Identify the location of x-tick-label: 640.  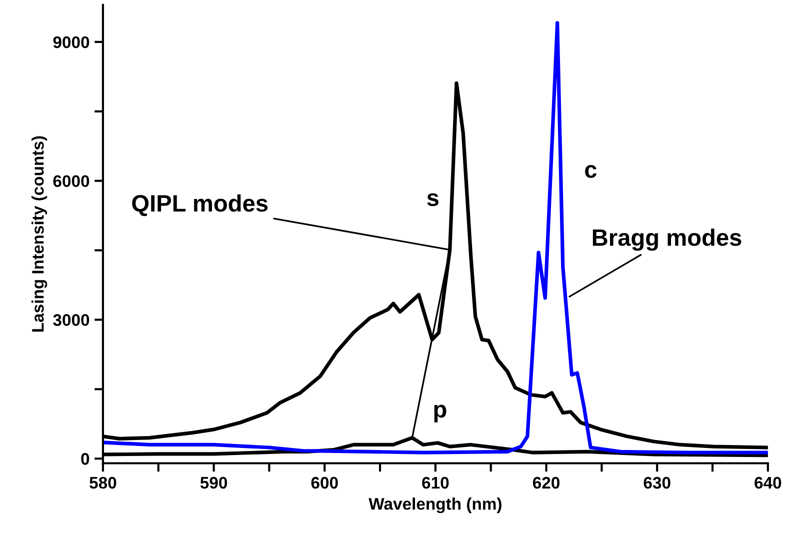
(768, 482).